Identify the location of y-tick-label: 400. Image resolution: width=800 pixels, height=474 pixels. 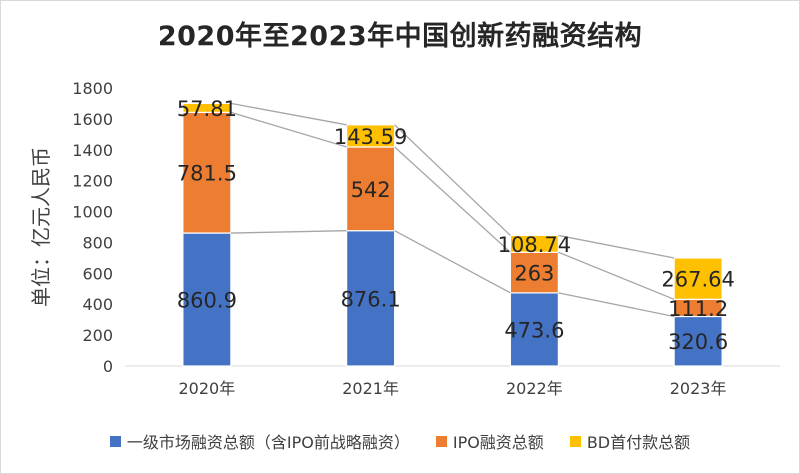
(97, 304).